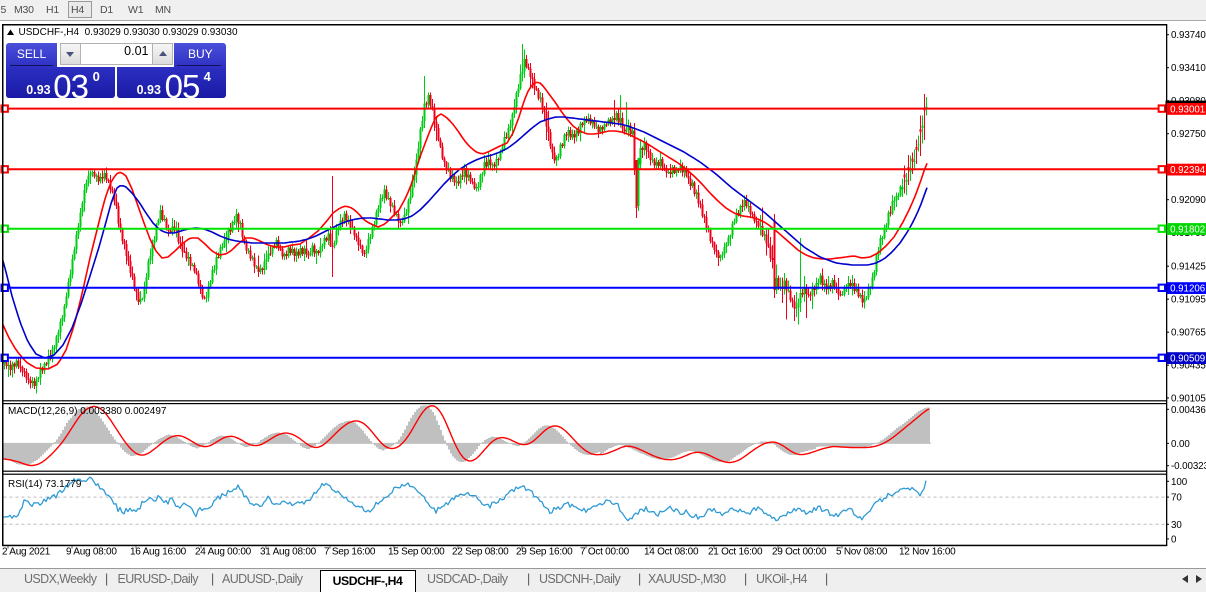 Image resolution: width=1206 pixels, height=596 pixels. Describe the element at coordinates (1188, 398) in the screenshot. I see `svg-text: 0.90105` at that location.